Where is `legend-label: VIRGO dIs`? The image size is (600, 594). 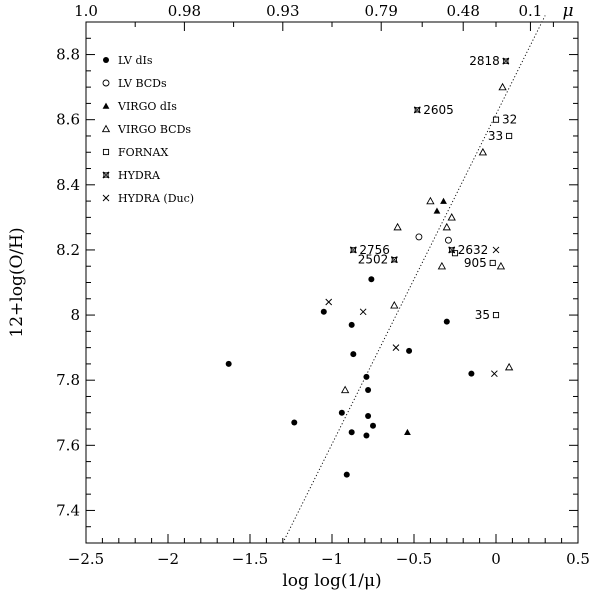
legend-label: VIRGO dIs is located at coordinates (147, 106).